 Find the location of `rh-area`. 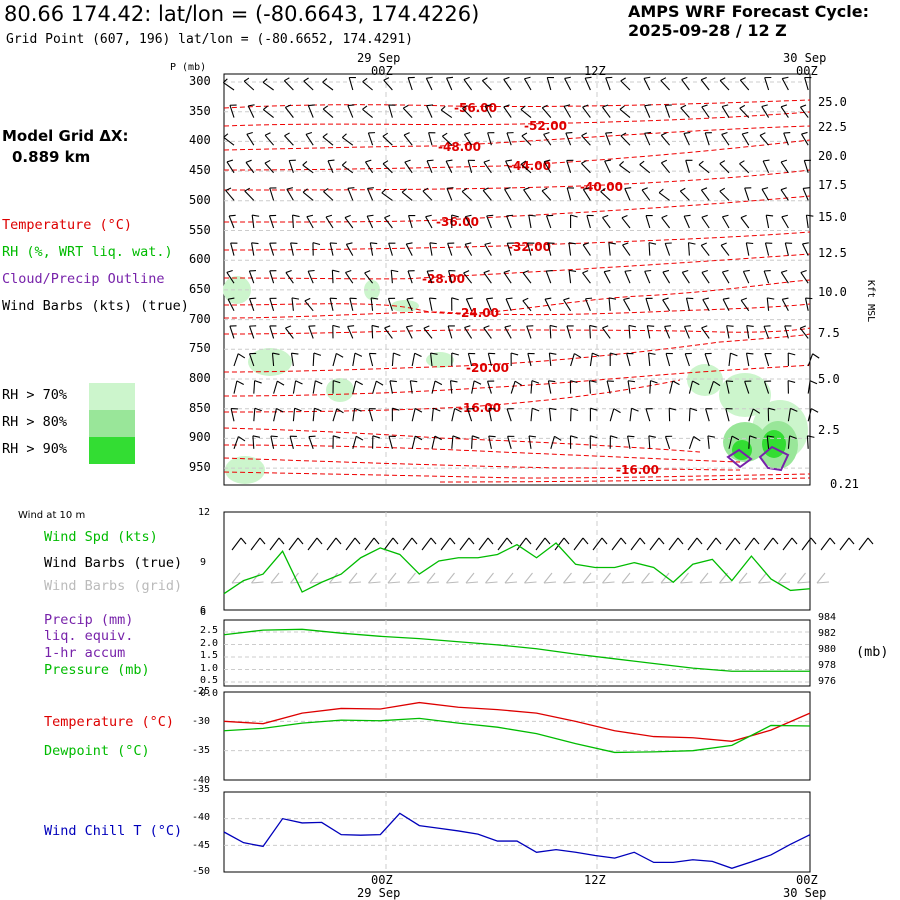

rh-area is located at coordinates (440, 360).